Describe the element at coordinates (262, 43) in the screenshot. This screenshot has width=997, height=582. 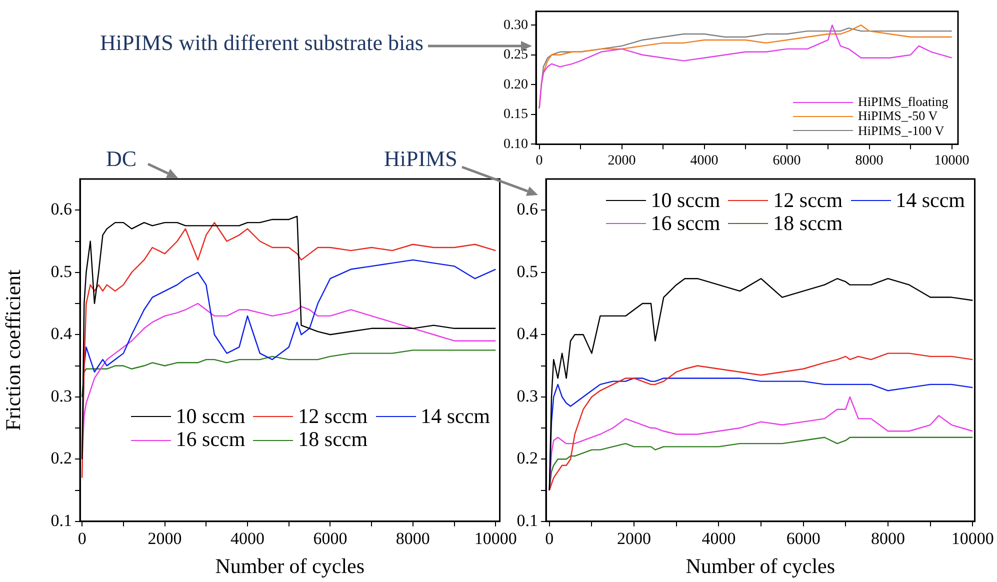
I see `text: HiPIMS with different substrate bias` at that location.